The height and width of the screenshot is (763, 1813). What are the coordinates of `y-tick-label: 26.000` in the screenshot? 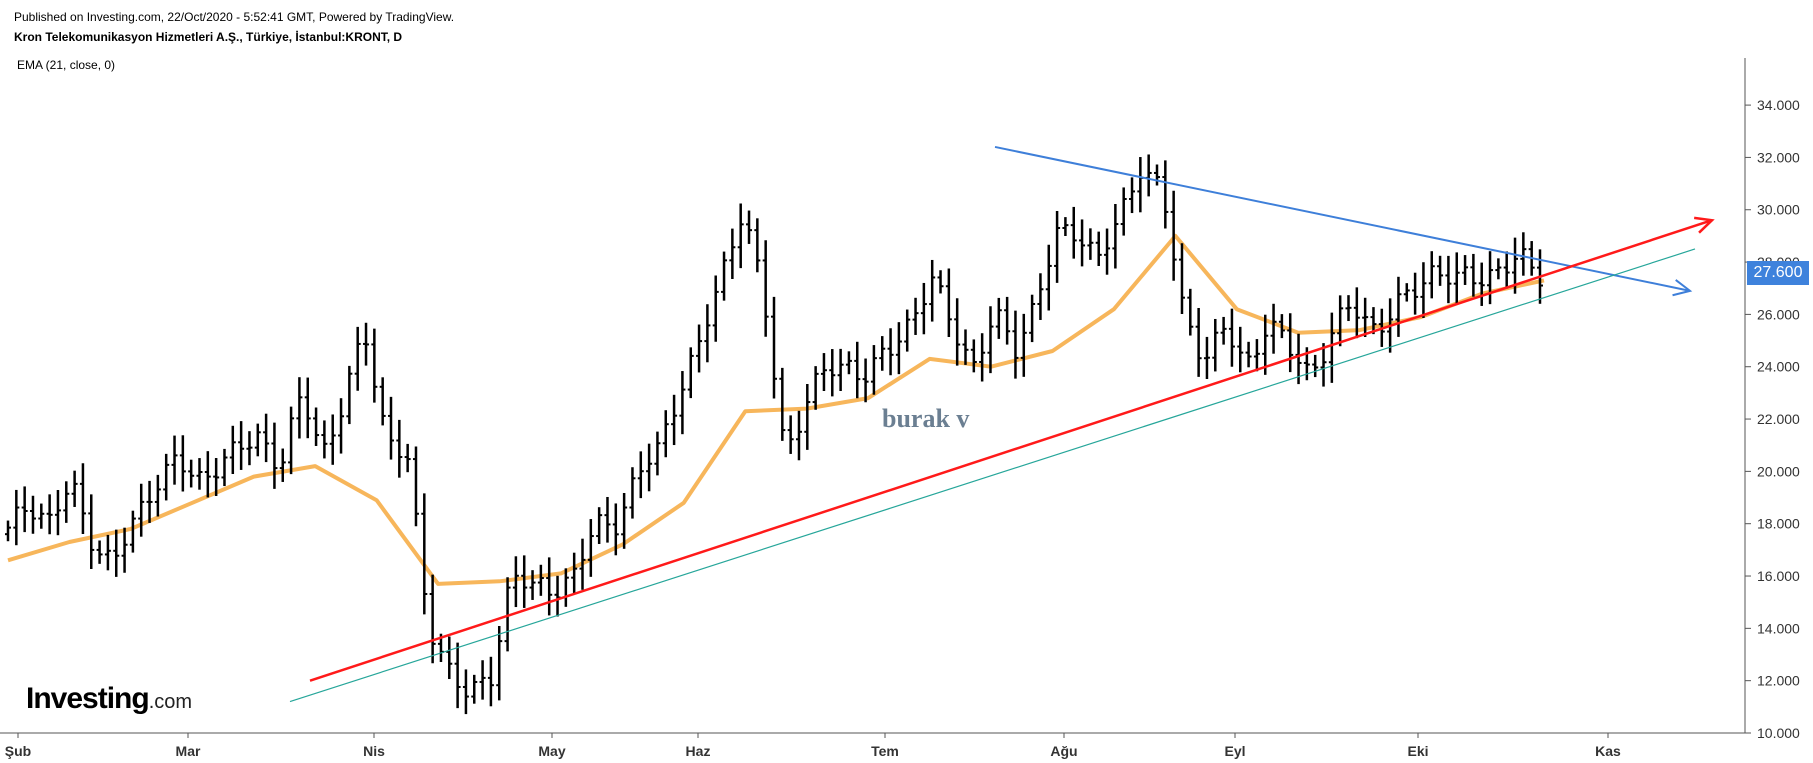 It's located at (1778, 314).